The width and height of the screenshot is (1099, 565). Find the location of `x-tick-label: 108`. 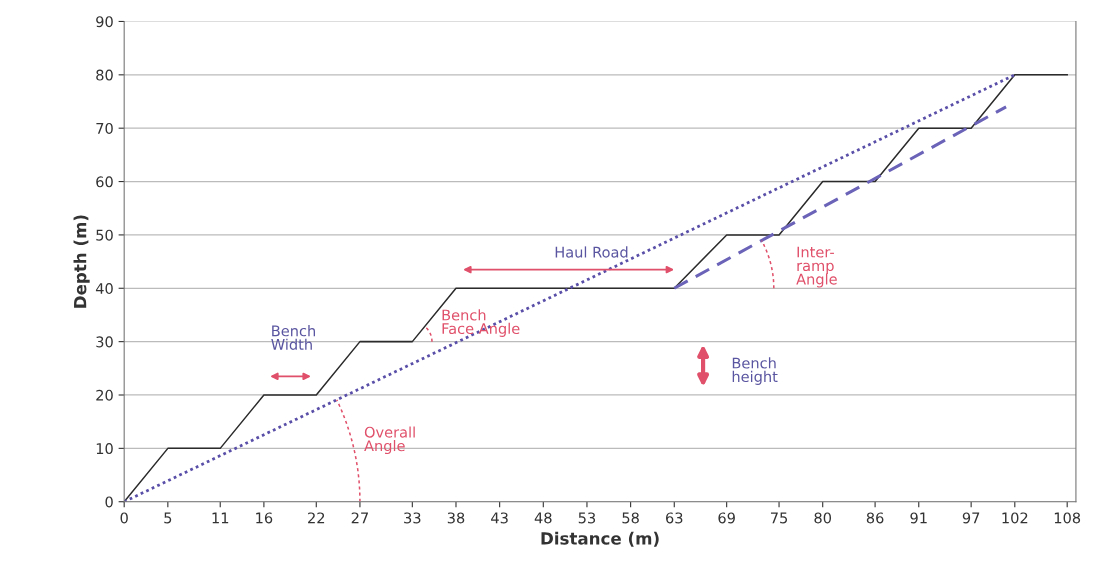

x-tick-label: 108 is located at coordinates (1067, 518).